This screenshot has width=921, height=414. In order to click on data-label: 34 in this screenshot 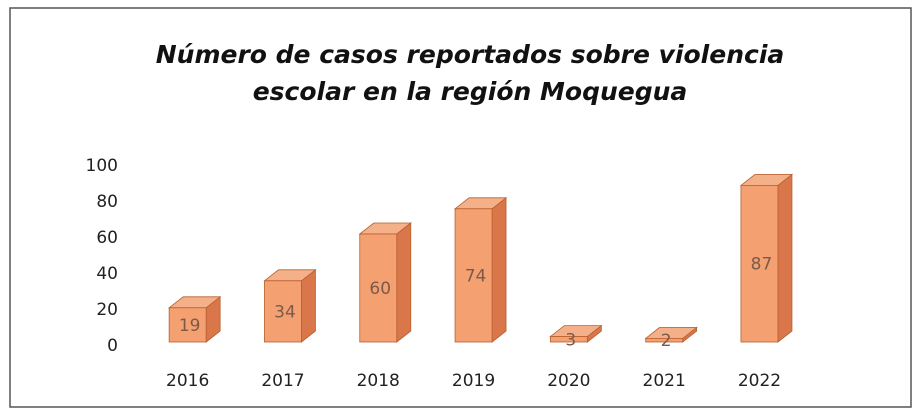, I will do `click(285, 312)`.